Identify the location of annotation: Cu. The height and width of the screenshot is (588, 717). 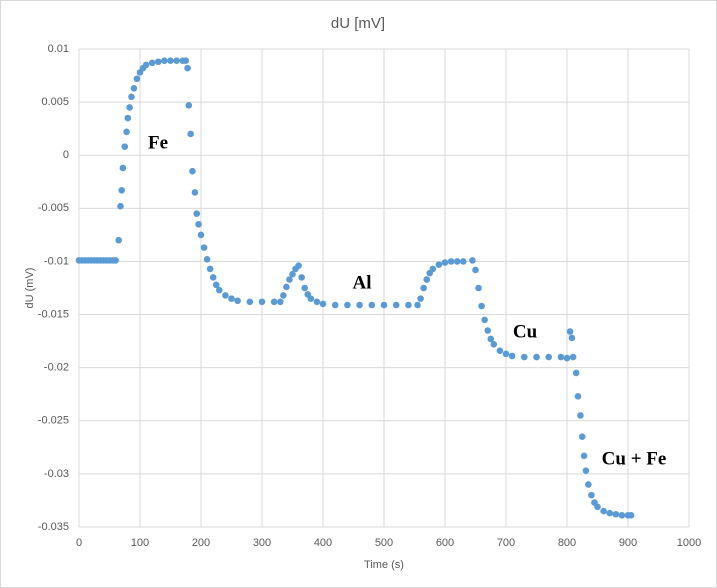
(525, 331).